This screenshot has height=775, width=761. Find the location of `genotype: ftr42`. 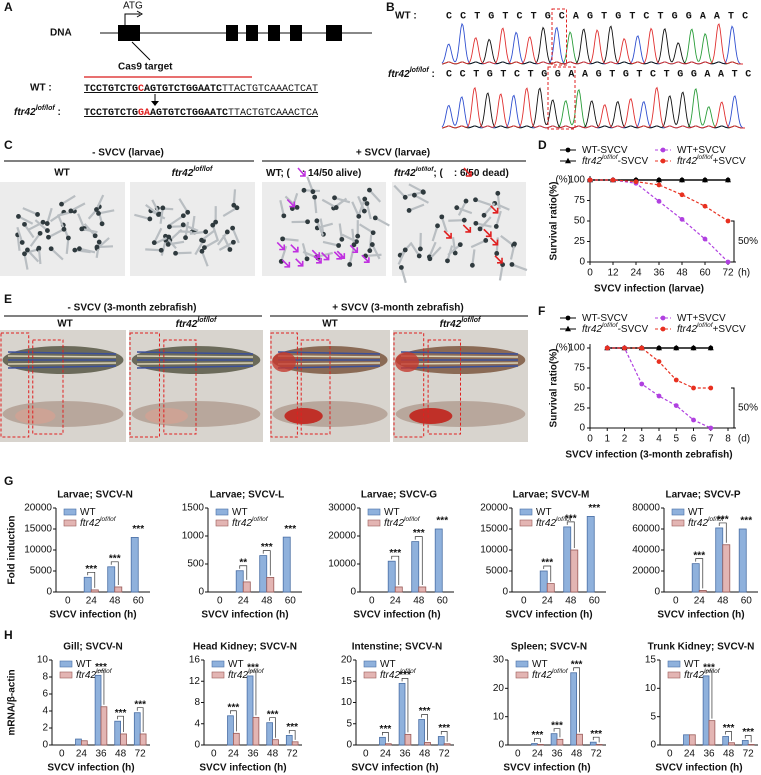

genotype: ftr42 is located at coordinates (187, 324).